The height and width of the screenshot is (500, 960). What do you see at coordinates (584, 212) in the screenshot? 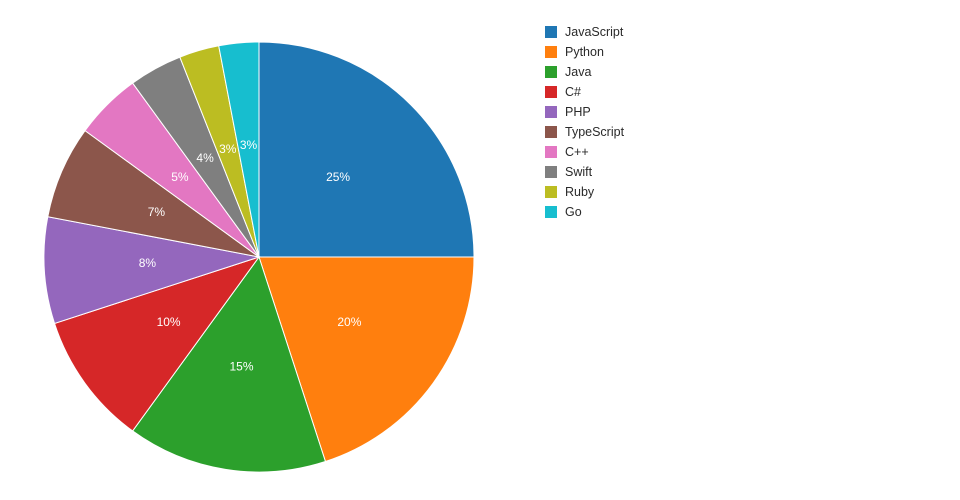
I see `legend-item-go-9: Go` at bounding box center [584, 212].